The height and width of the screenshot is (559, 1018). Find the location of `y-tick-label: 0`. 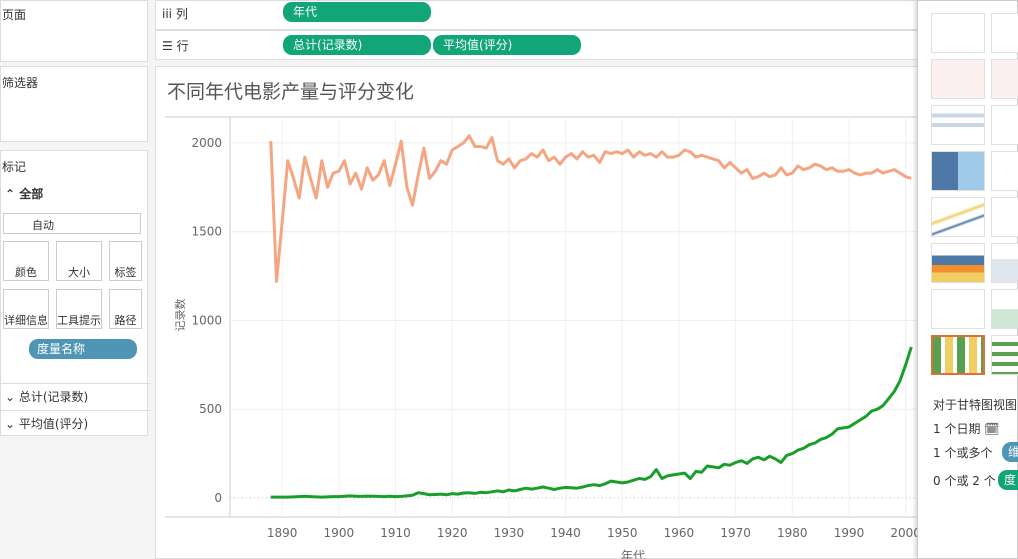

y-tick-label: 0 is located at coordinates (218, 498).